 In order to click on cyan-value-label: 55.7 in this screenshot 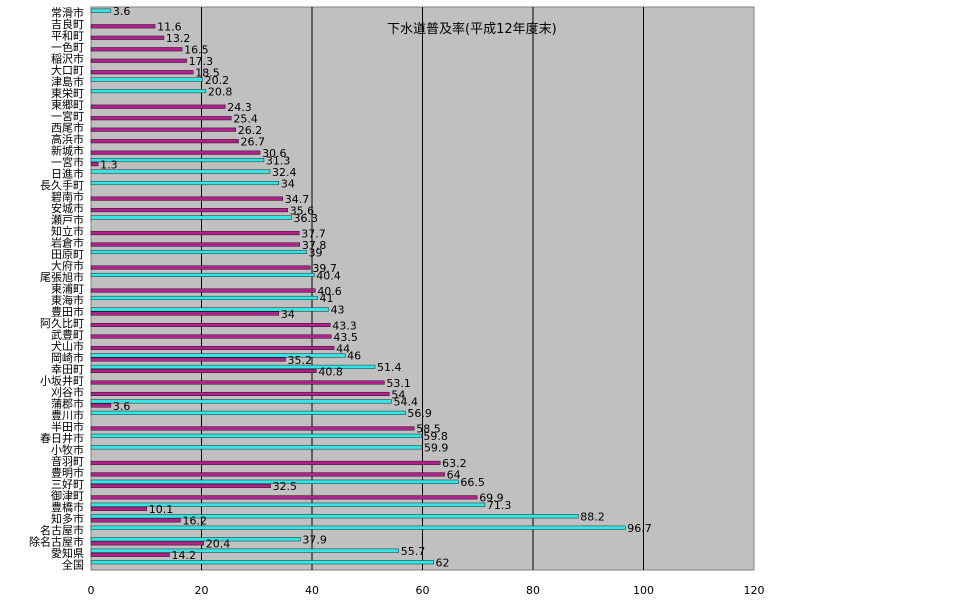, I will do `click(413, 551)`.